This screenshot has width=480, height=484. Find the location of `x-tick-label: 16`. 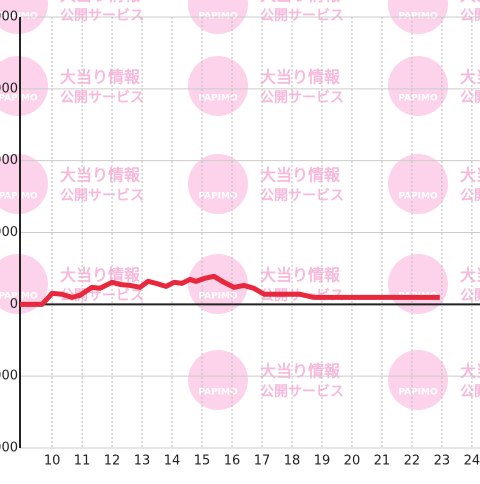

x-tick-label: 16 is located at coordinates (232, 461).